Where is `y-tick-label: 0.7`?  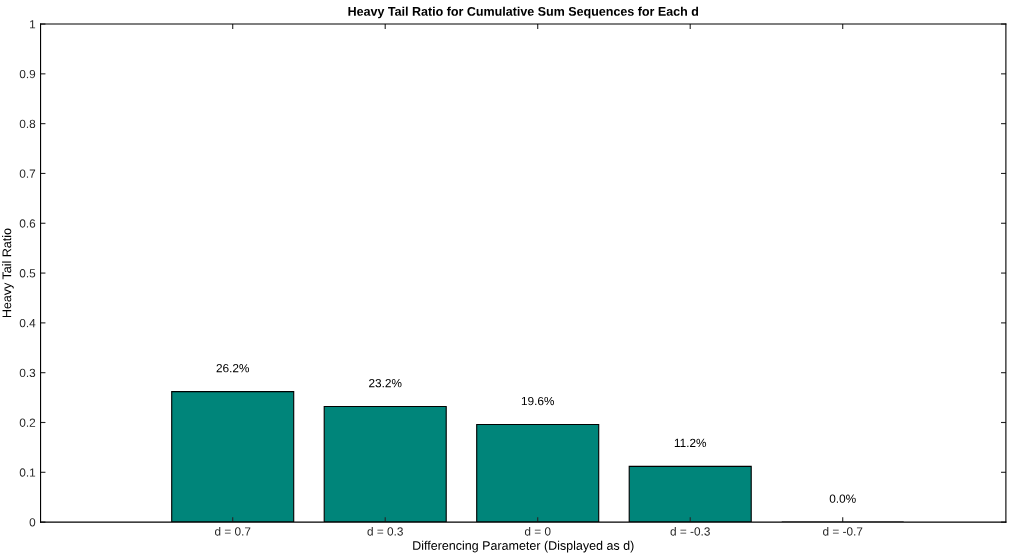
y-tick-label: 0.7 is located at coordinates (27, 173).